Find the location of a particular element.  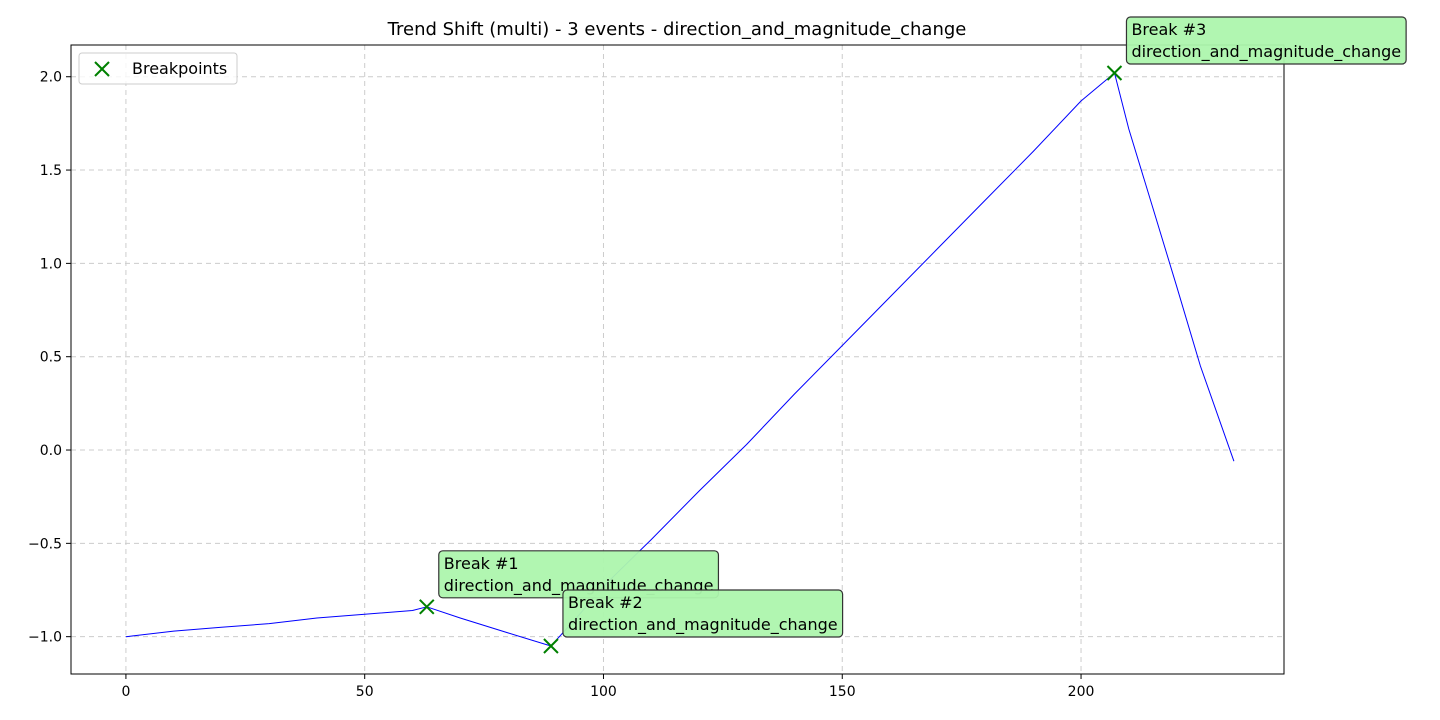

y-tick-label: 2.0 is located at coordinates (51, 78).